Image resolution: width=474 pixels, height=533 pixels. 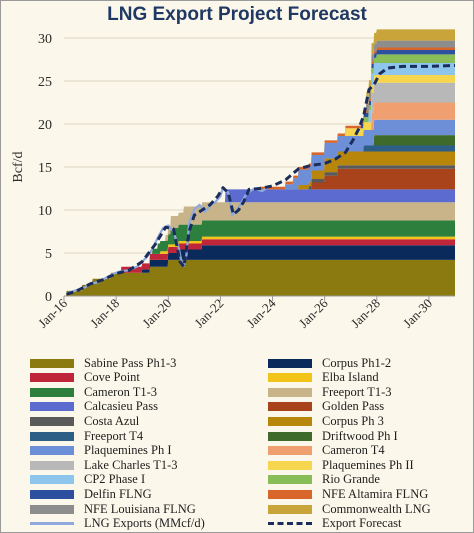 I want to click on legend-item: Golden Pass, so click(x=326, y=406).